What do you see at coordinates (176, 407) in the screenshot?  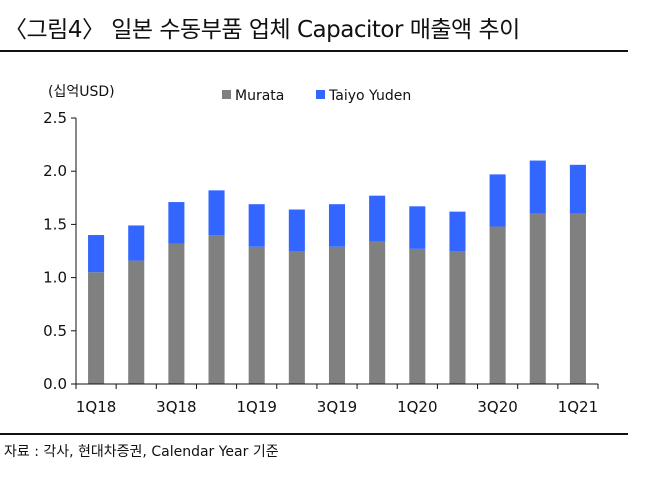 I see `x-tick-label: 3Q18` at bounding box center [176, 407].